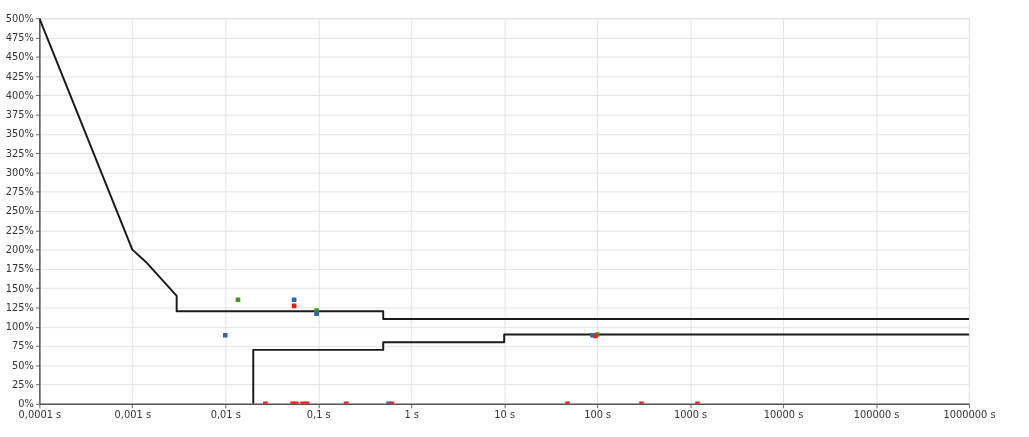  I want to click on y-tick-label: 25%, so click(23, 385).